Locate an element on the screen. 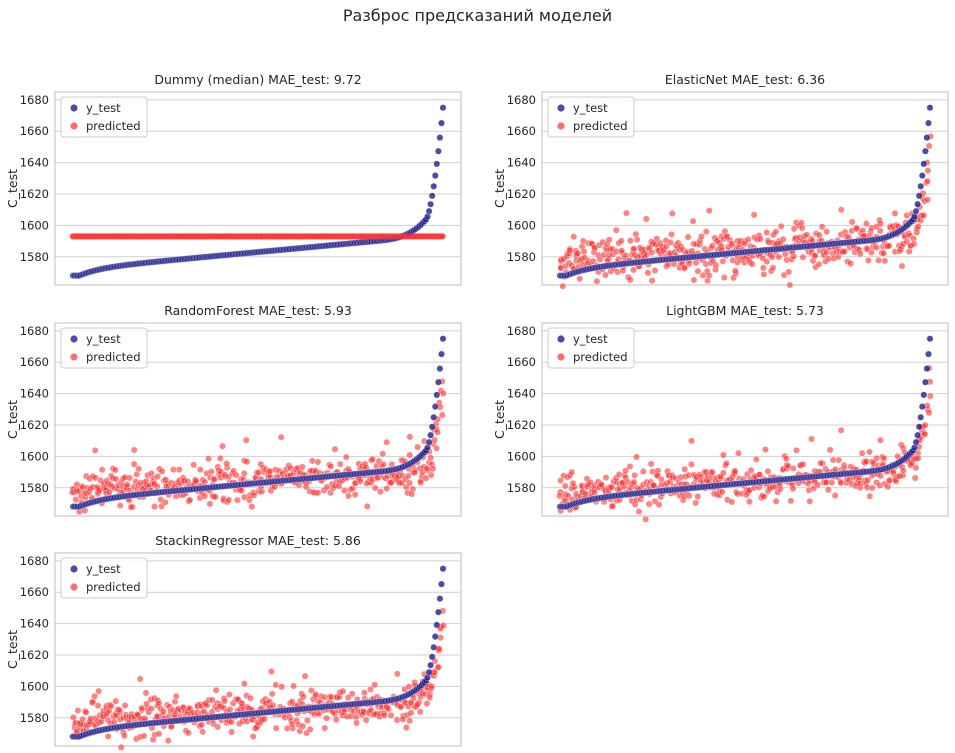 The image size is (955, 753). scatter-points is located at coordinates (258, 658).